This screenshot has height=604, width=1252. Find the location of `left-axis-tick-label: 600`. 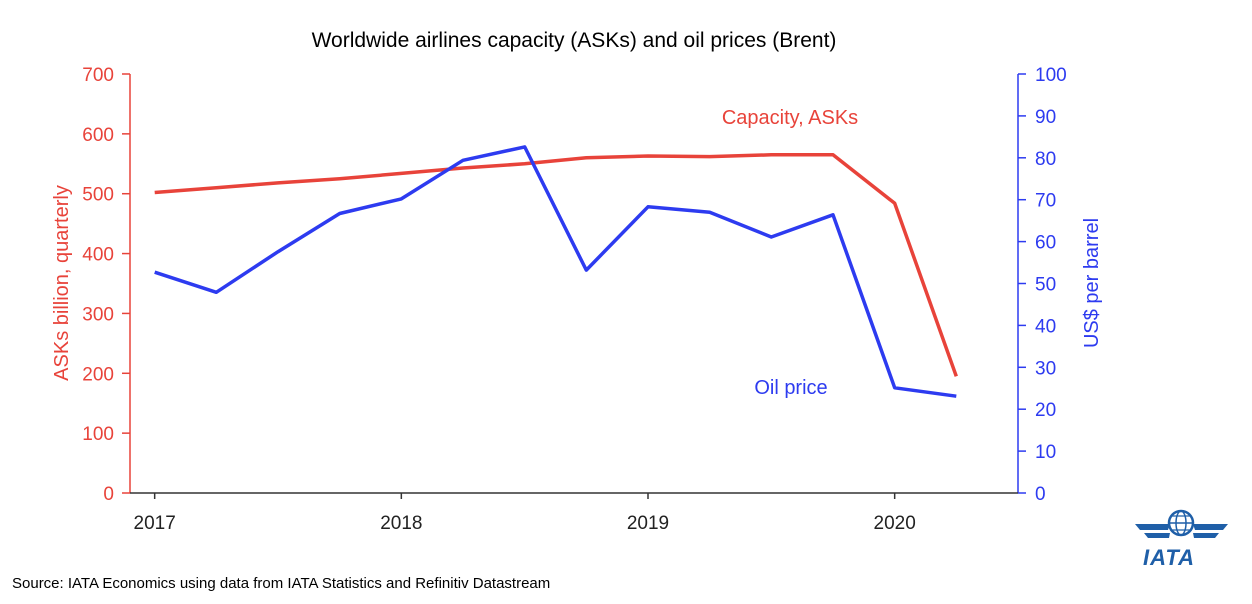

left-axis-tick-label: 600 is located at coordinates (98, 135).